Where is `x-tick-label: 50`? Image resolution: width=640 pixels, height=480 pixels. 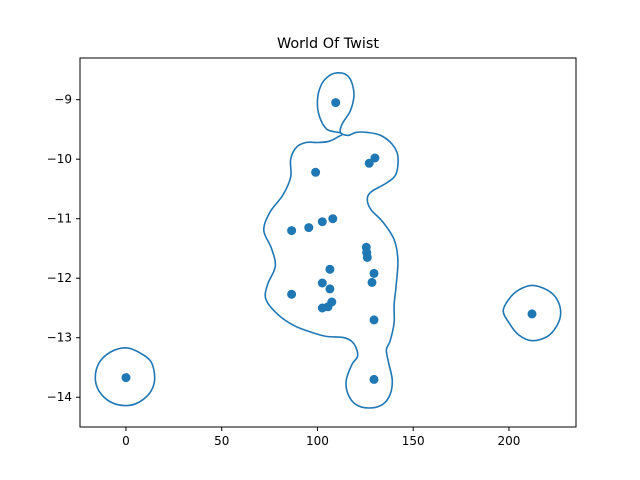
x-tick-label: 50 is located at coordinates (221, 441).